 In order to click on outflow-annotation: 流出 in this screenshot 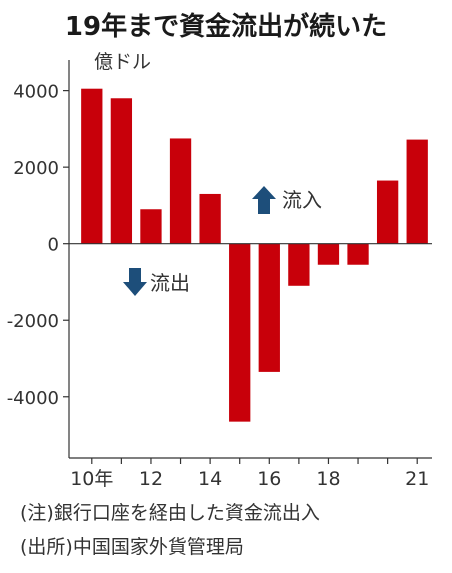, I will do `click(156, 282)`.